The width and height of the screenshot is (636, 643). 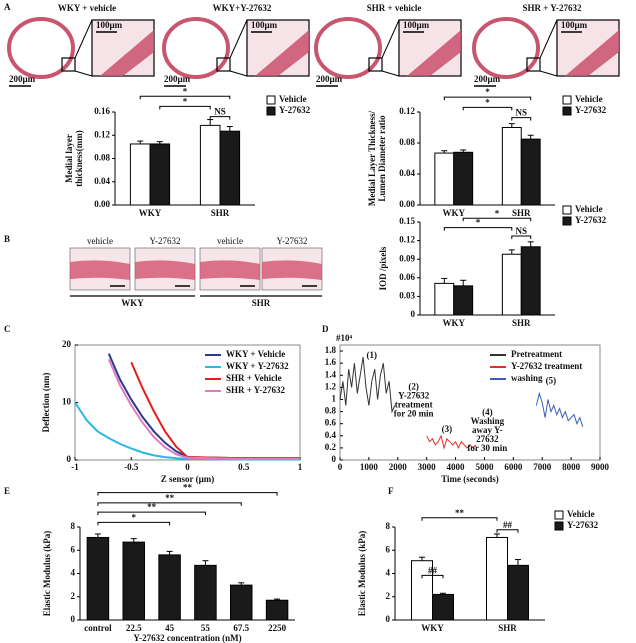 What do you see at coordinates (407, 142) in the screenshot?
I see `y-tick-label: 0.08` at bounding box center [407, 142].